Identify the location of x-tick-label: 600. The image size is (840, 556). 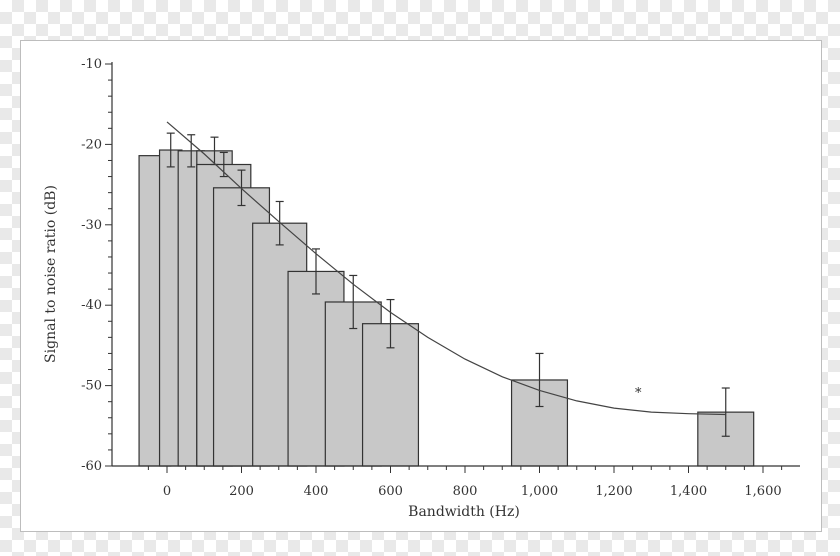
(390, 491).